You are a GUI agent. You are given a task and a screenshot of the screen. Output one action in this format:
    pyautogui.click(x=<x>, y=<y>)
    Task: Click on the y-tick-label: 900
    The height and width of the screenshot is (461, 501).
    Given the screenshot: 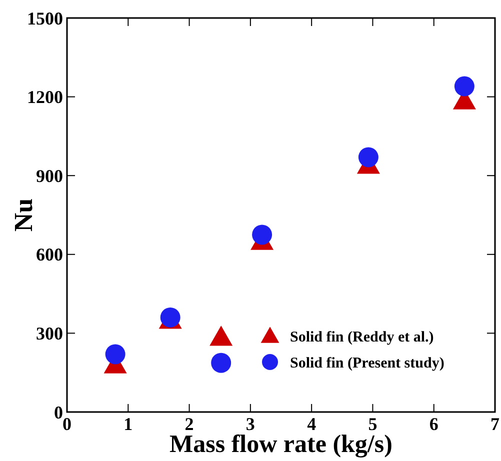 What is the action you would take?
    pyautogui.click(x=49, y=176)
    